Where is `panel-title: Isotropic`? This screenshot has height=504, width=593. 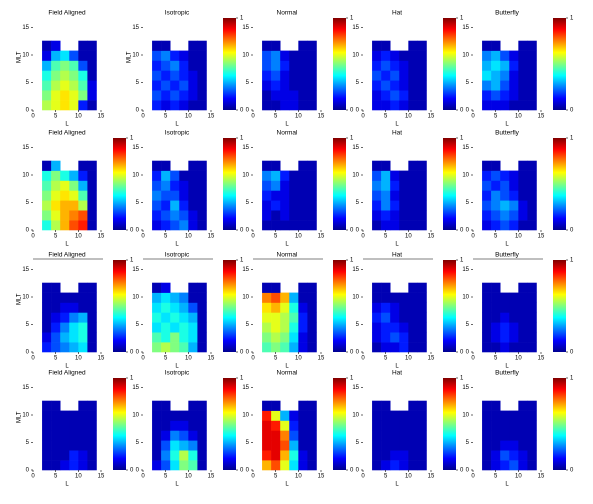
panel-title: Isotropic is located at coordinates (177, 373).